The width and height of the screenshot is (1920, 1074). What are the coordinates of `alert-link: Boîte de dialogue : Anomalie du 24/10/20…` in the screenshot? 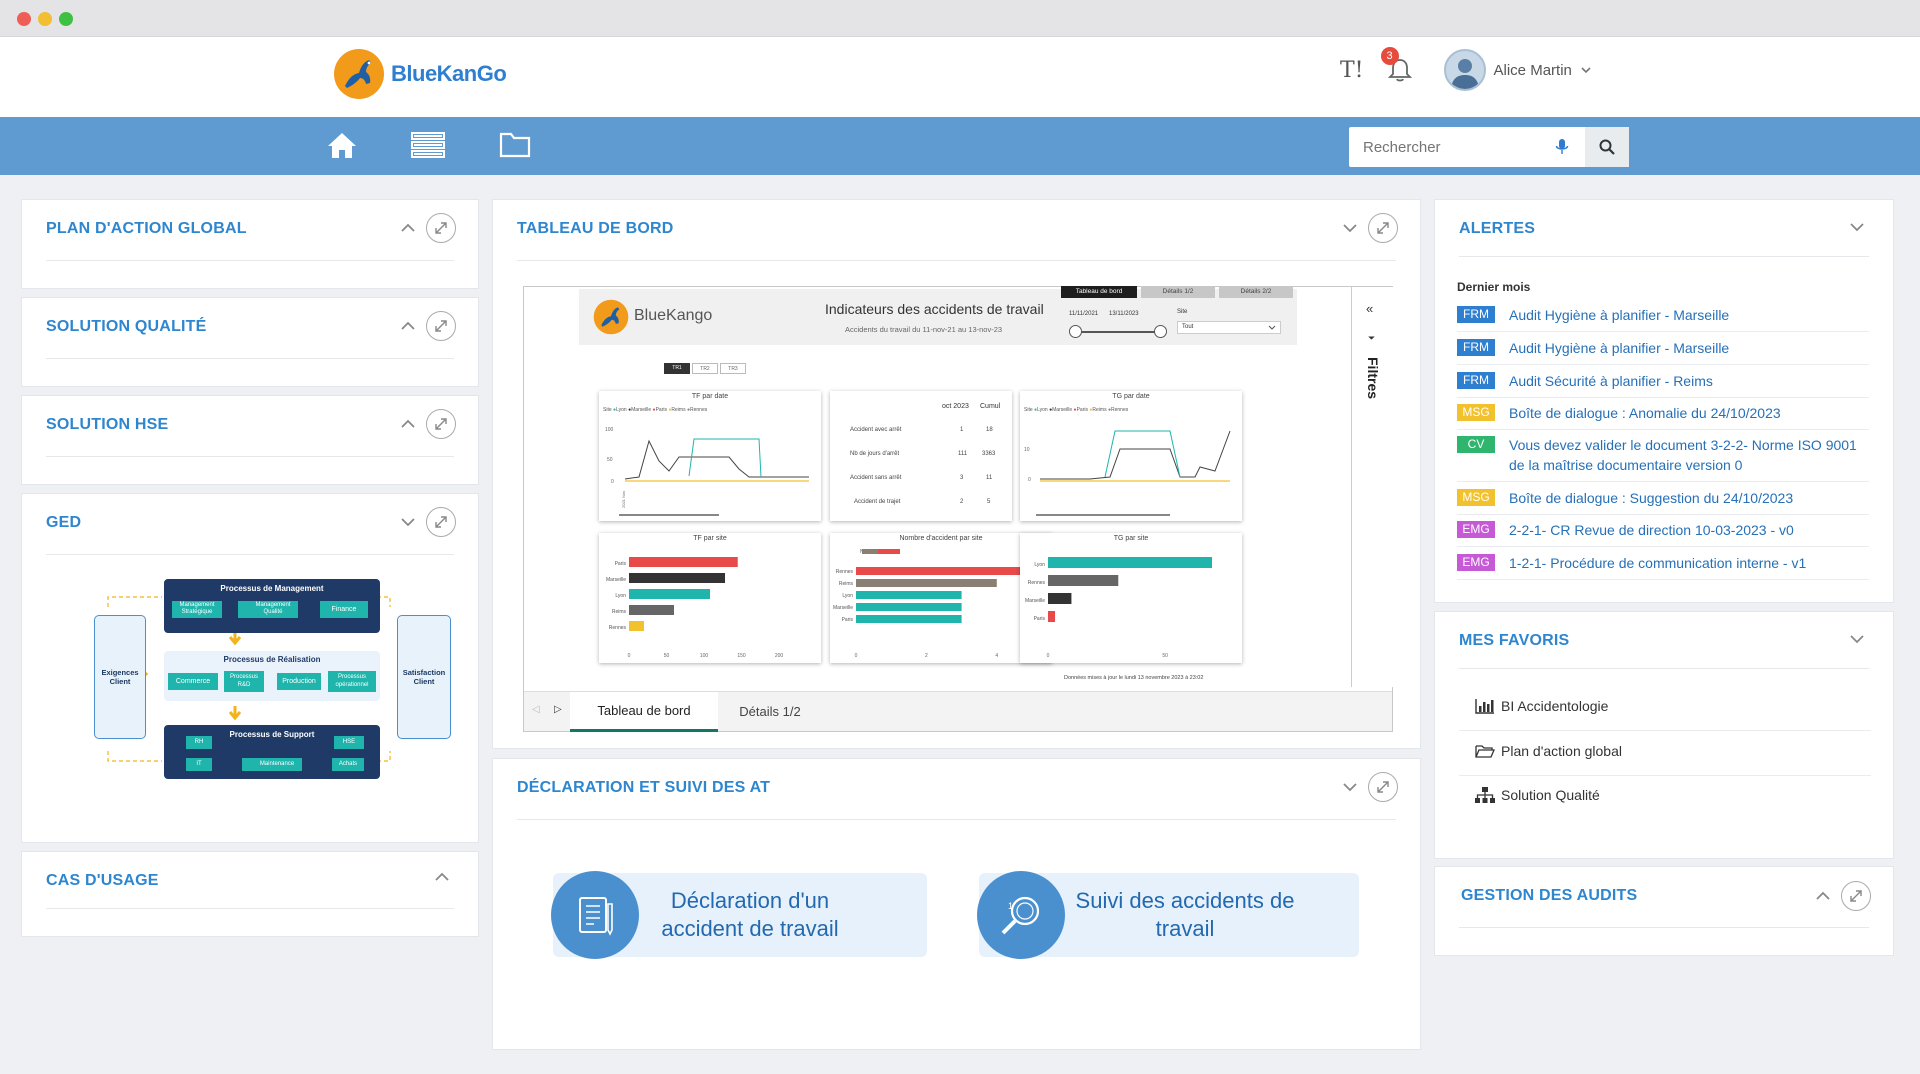 It's located at (1645, 413).